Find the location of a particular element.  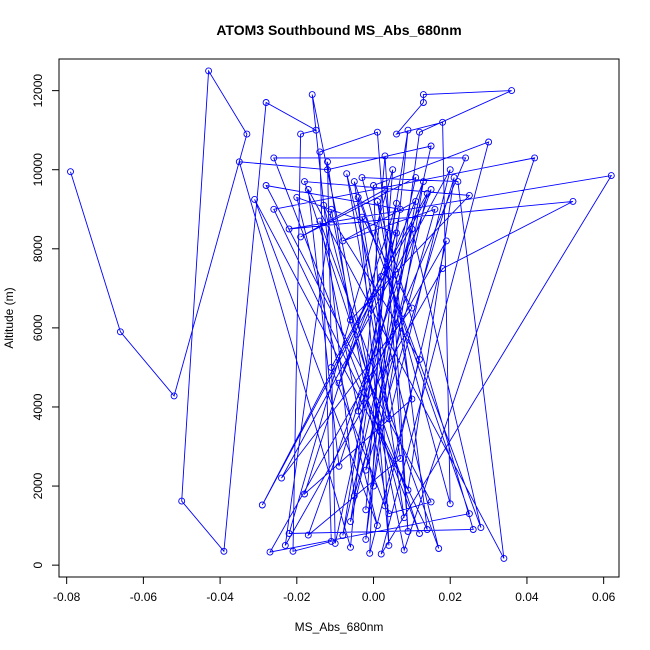

x-tick-label: 0.06 is located at coordinates (604, 597).